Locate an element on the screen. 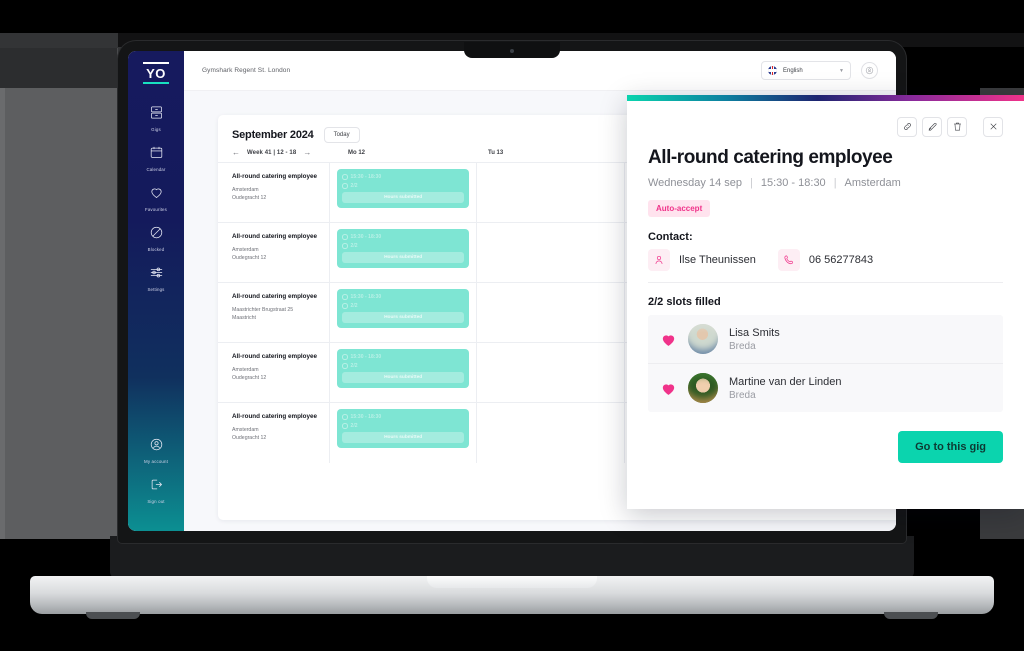 Image resolution: width=1024 pixels, height=651 pixels. contact-phone-group: 06 56277843 is located at coordinates (825, 260).